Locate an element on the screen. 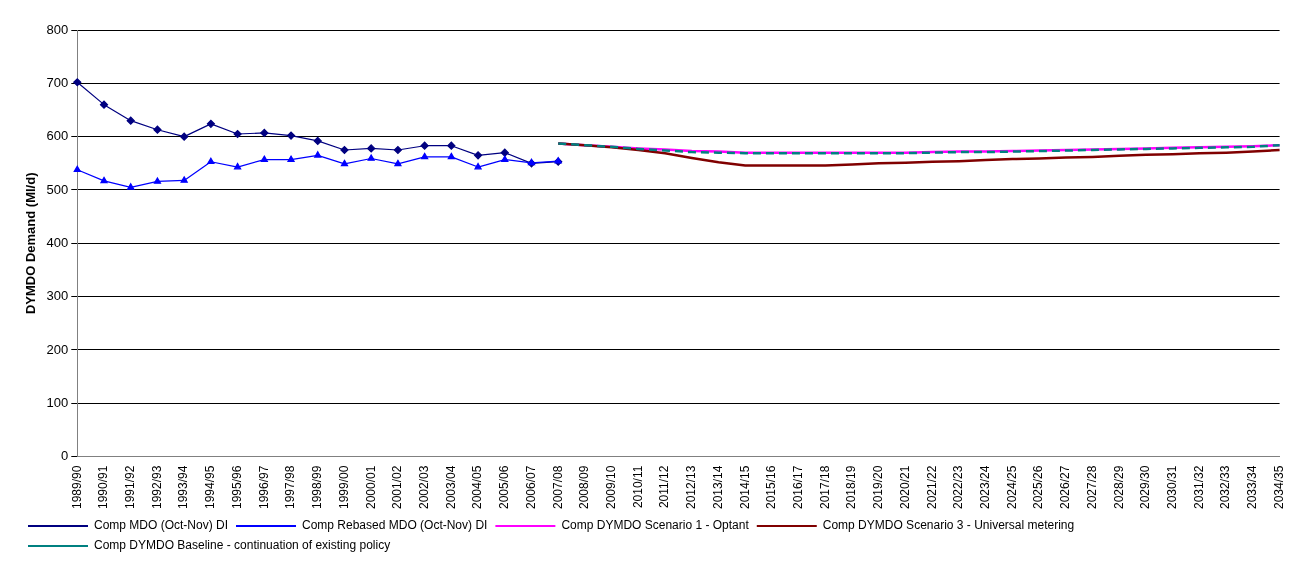 The height and width of the screenshot is (566, 1297). y-tick-label: 300 is located at coordinates (57, 296).